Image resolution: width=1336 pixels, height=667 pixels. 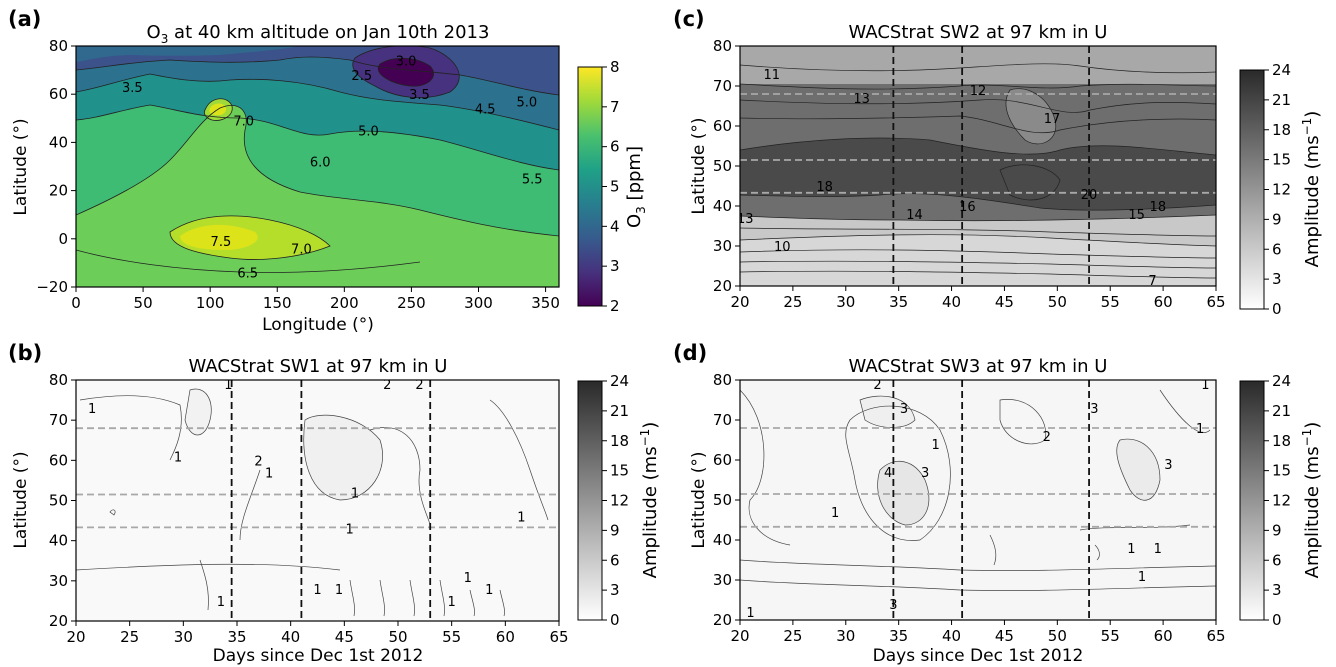 What do you see at coordinates (1094, 409) in the screenshot?
I see `contour-label: 3` at bounding box center [1094, 409].